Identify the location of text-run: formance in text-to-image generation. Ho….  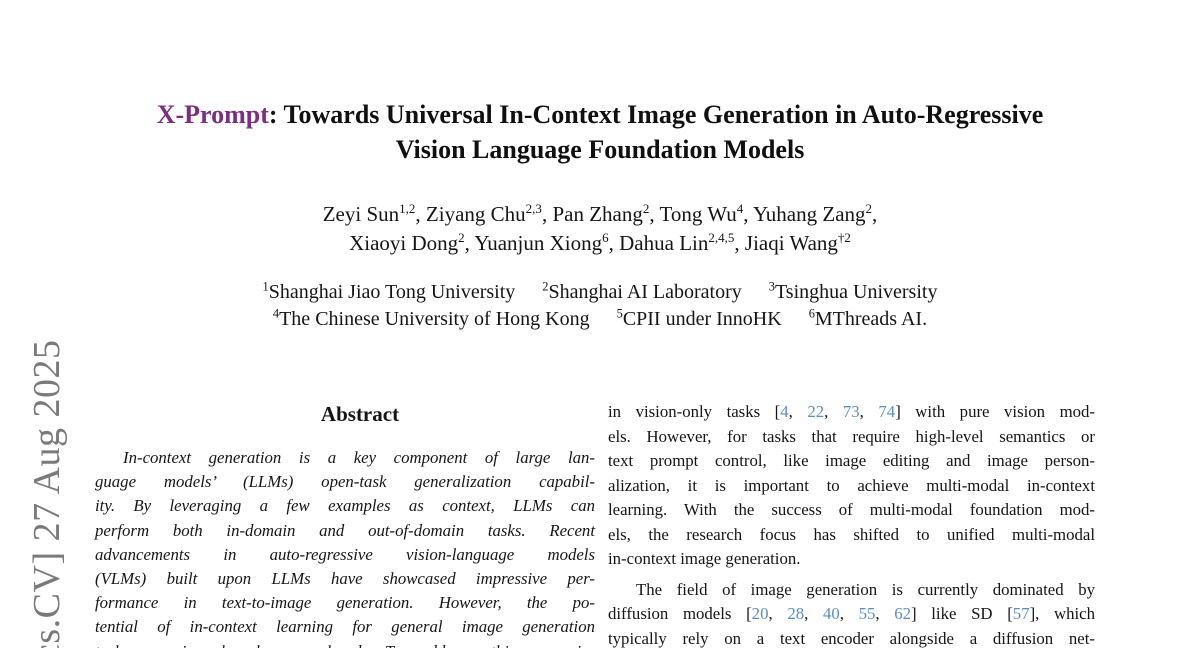
(345, 603).